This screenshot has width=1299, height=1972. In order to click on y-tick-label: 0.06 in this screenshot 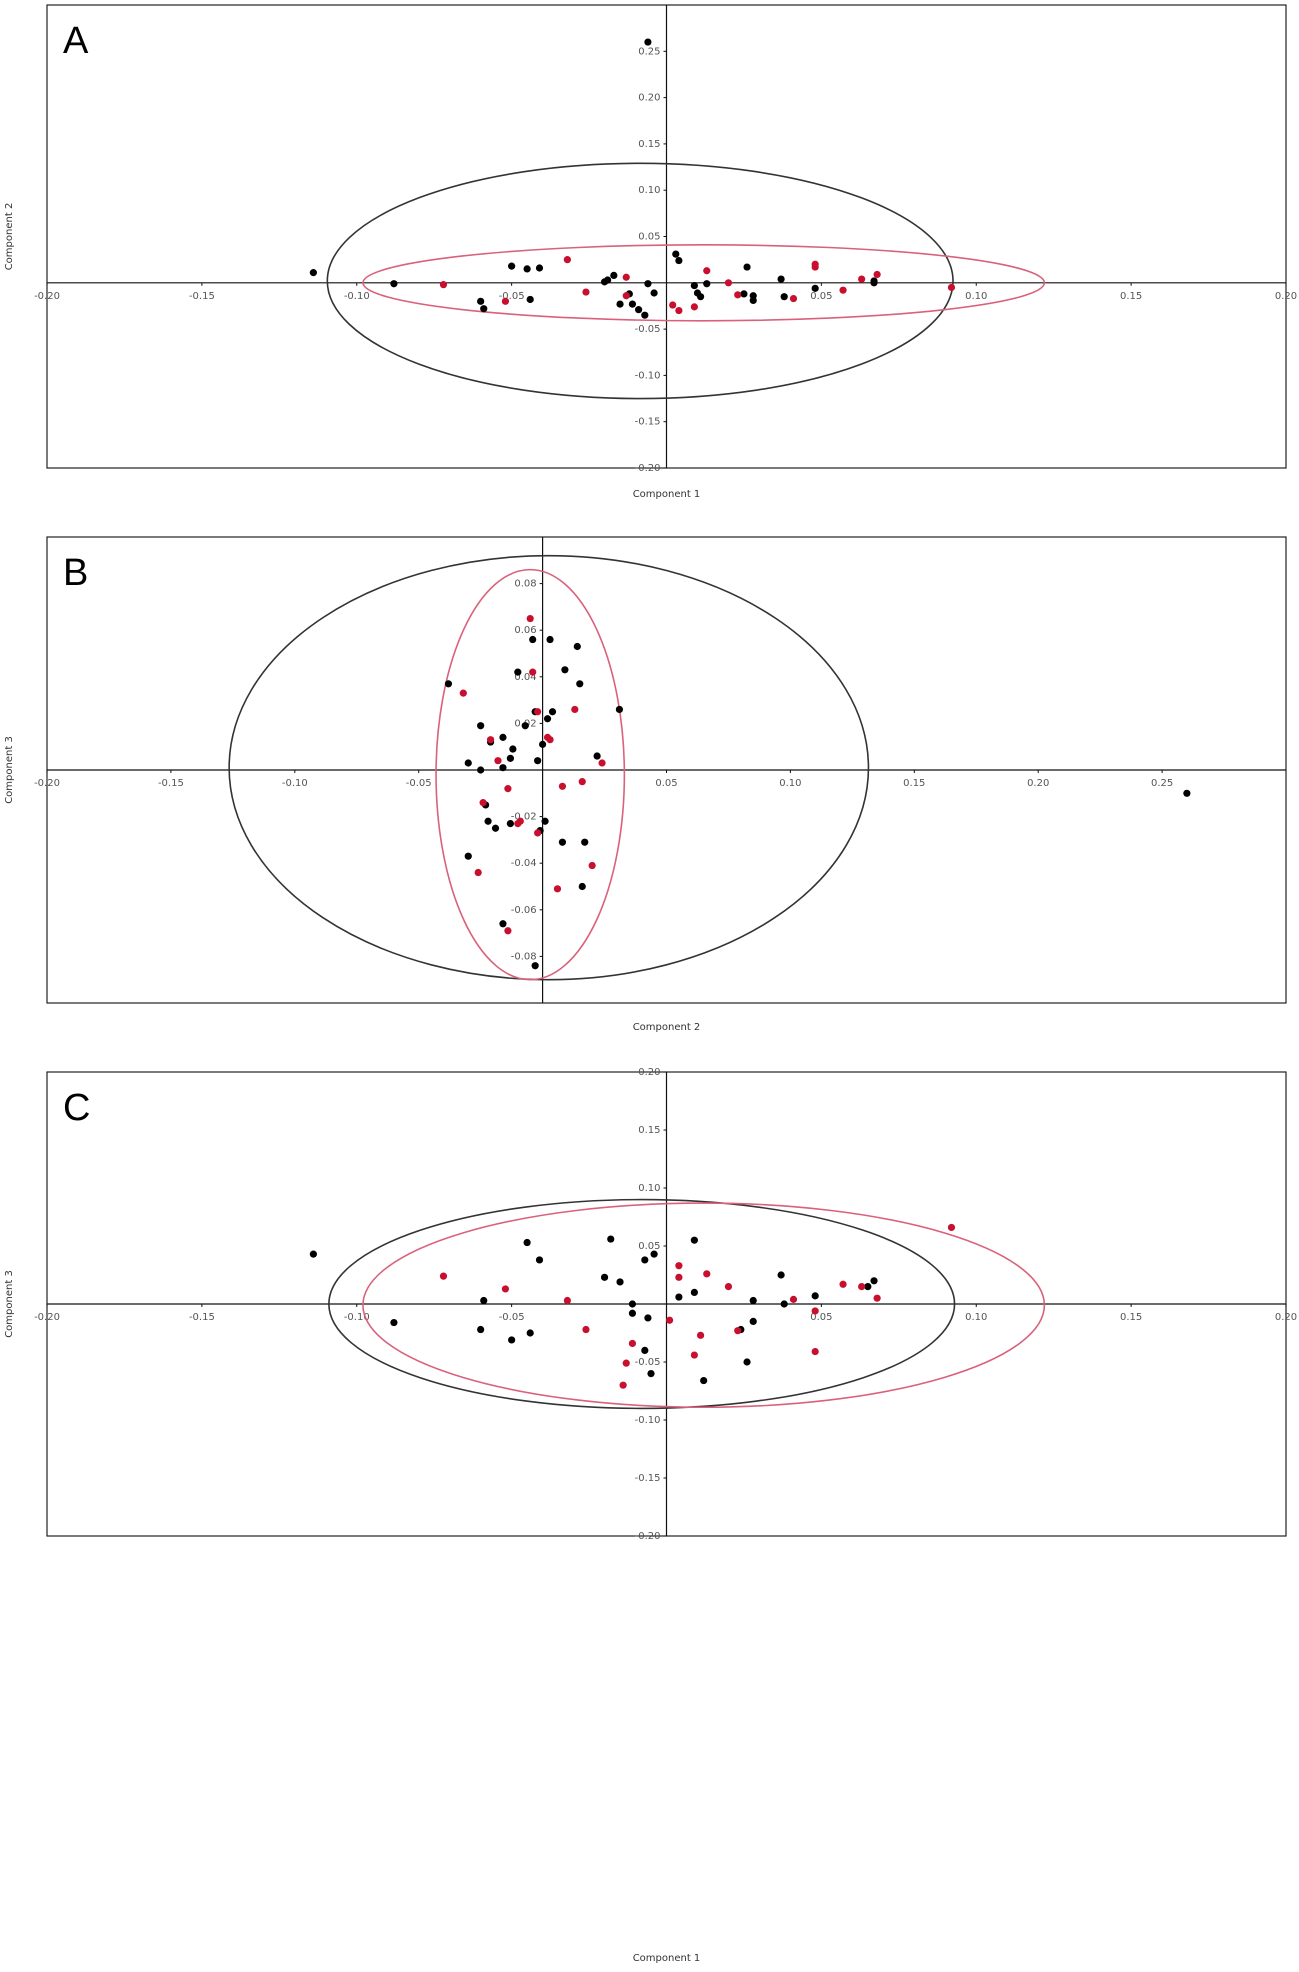, I will do `click(525, 630)`.